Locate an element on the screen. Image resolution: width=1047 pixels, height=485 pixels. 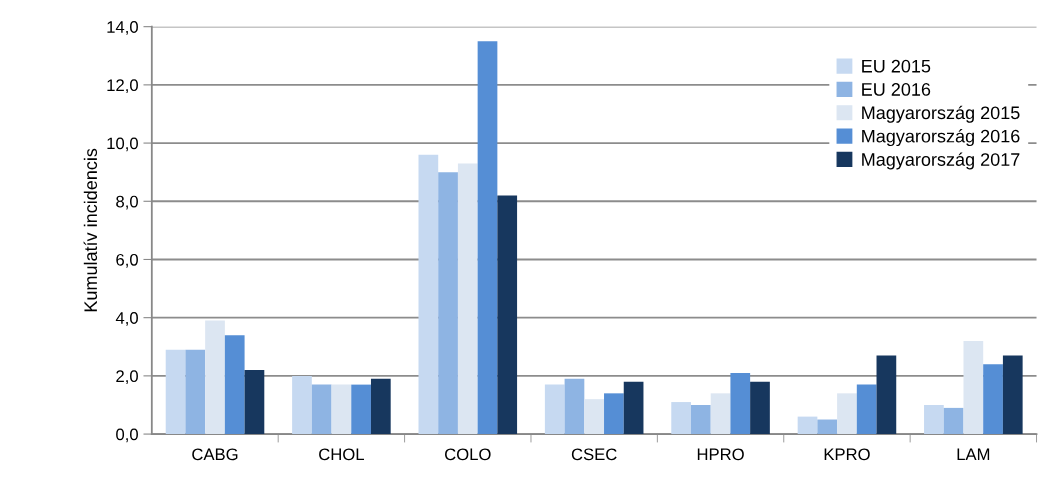
x-tick-label: CHOL is located at coordinates (341, 454).